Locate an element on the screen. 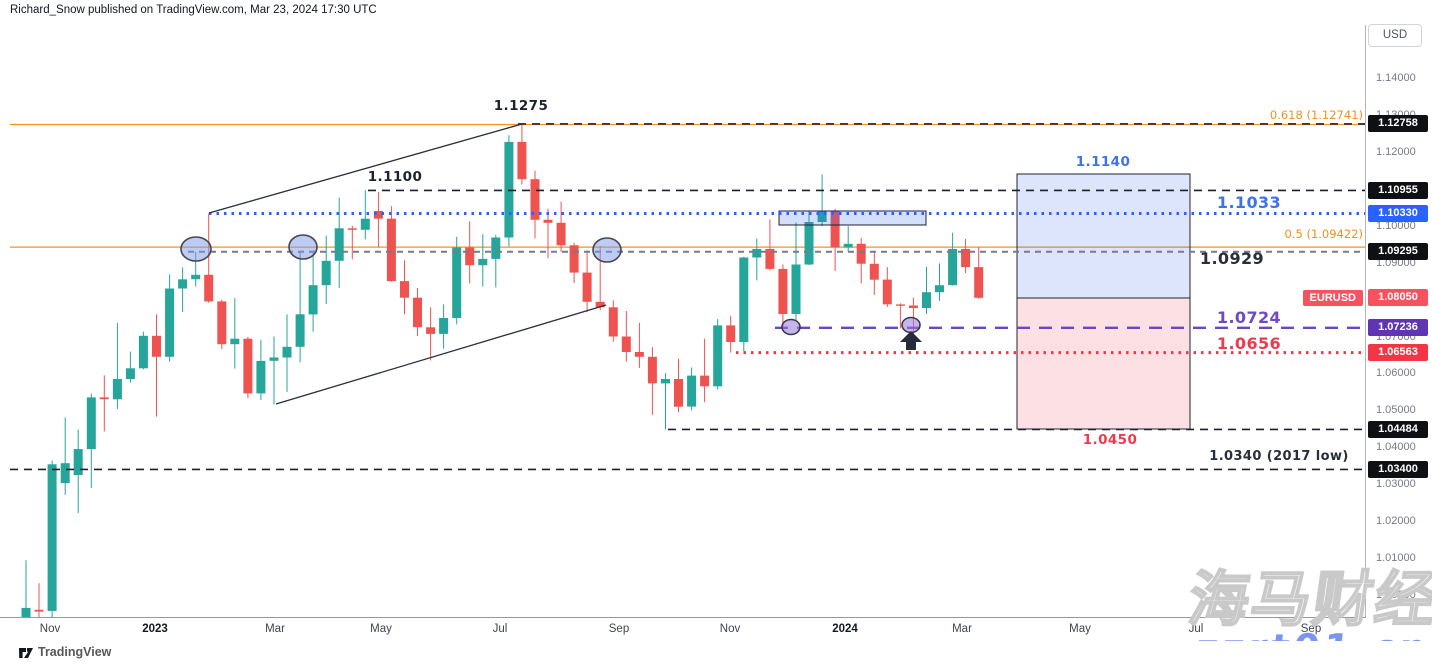 The height and width of the screenshot is (666, 1432). price-tick: 1.04000 is located at coordinates (1396, 447).